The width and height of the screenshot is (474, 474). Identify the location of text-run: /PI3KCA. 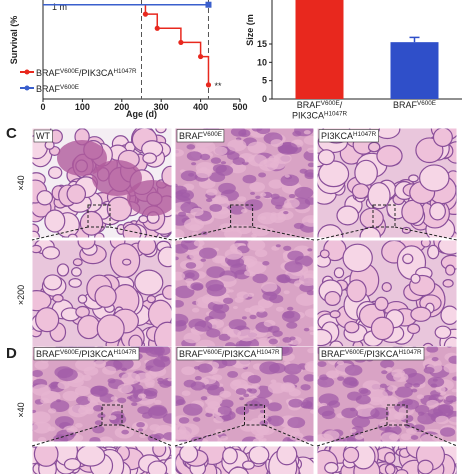
(96, 354).